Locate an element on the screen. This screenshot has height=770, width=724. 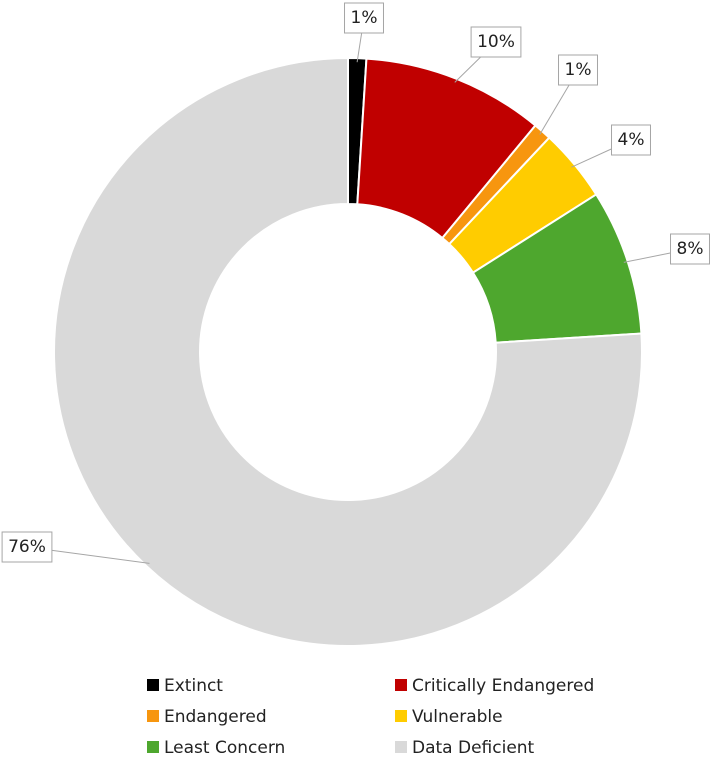
data-label: 4% is located at coordinates (631, 140).